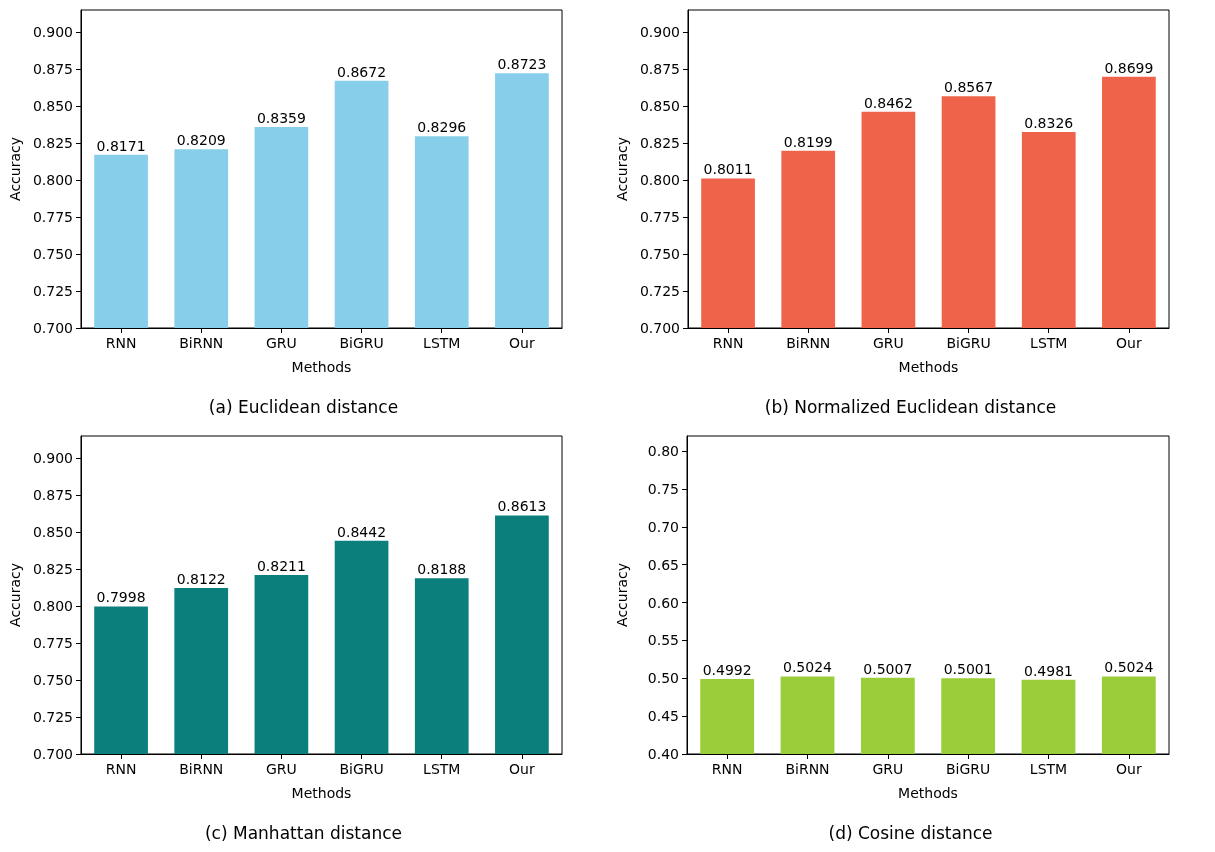 The height and width of the screenshot is (852, 1215). What do you see at coordinates (281, 565) in the screenshot?
I see `data-label: 0.8211` at bounding box center [281, 565].